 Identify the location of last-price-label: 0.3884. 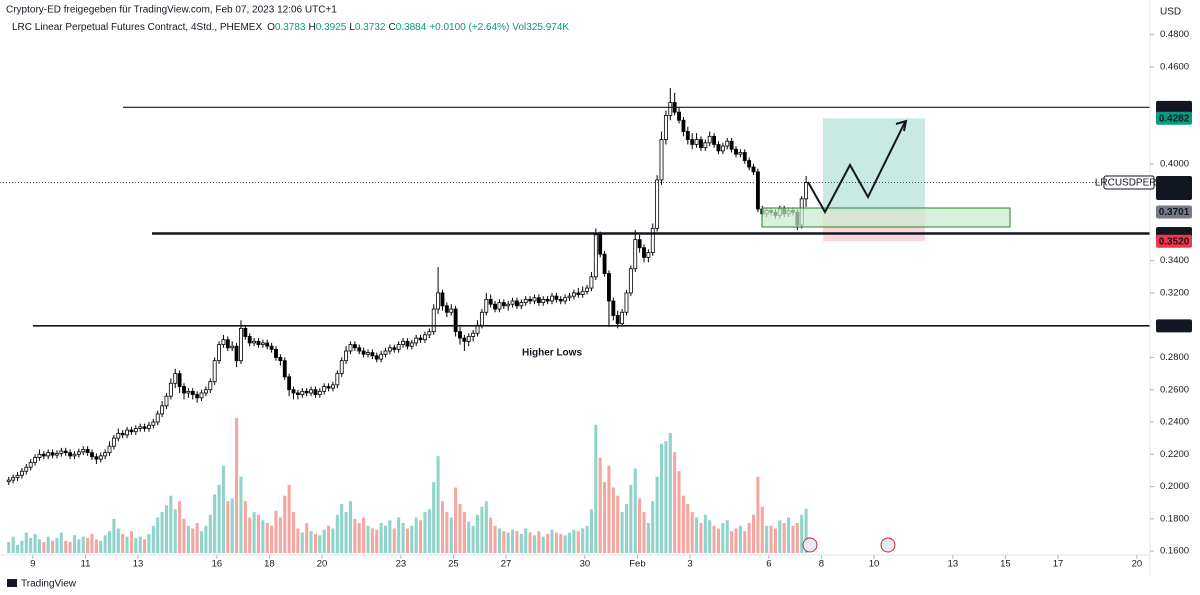
(1174, 183).